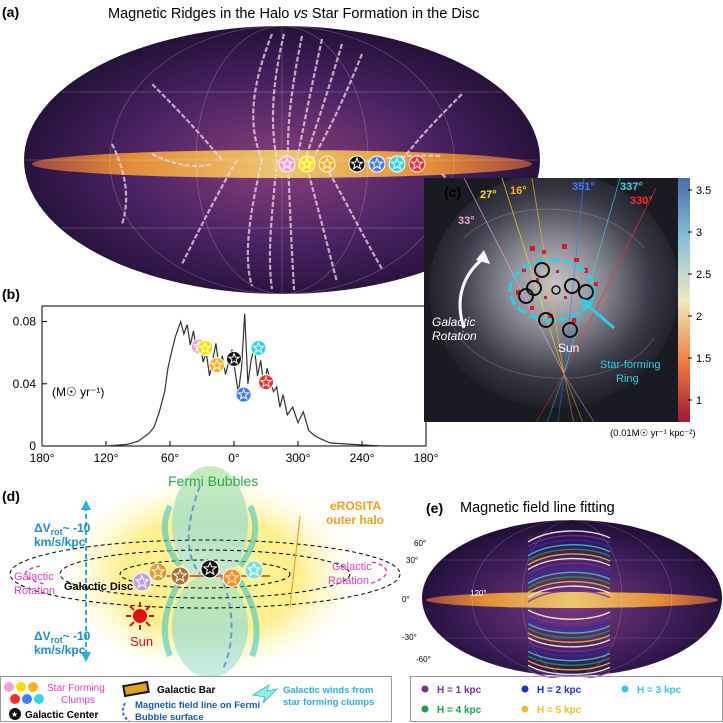 The image size is (723, 723). What do you see at coordinates (11, 294) in the screenshot?
I see `panel-b-label: (b)` at bounding box center [11, 294].